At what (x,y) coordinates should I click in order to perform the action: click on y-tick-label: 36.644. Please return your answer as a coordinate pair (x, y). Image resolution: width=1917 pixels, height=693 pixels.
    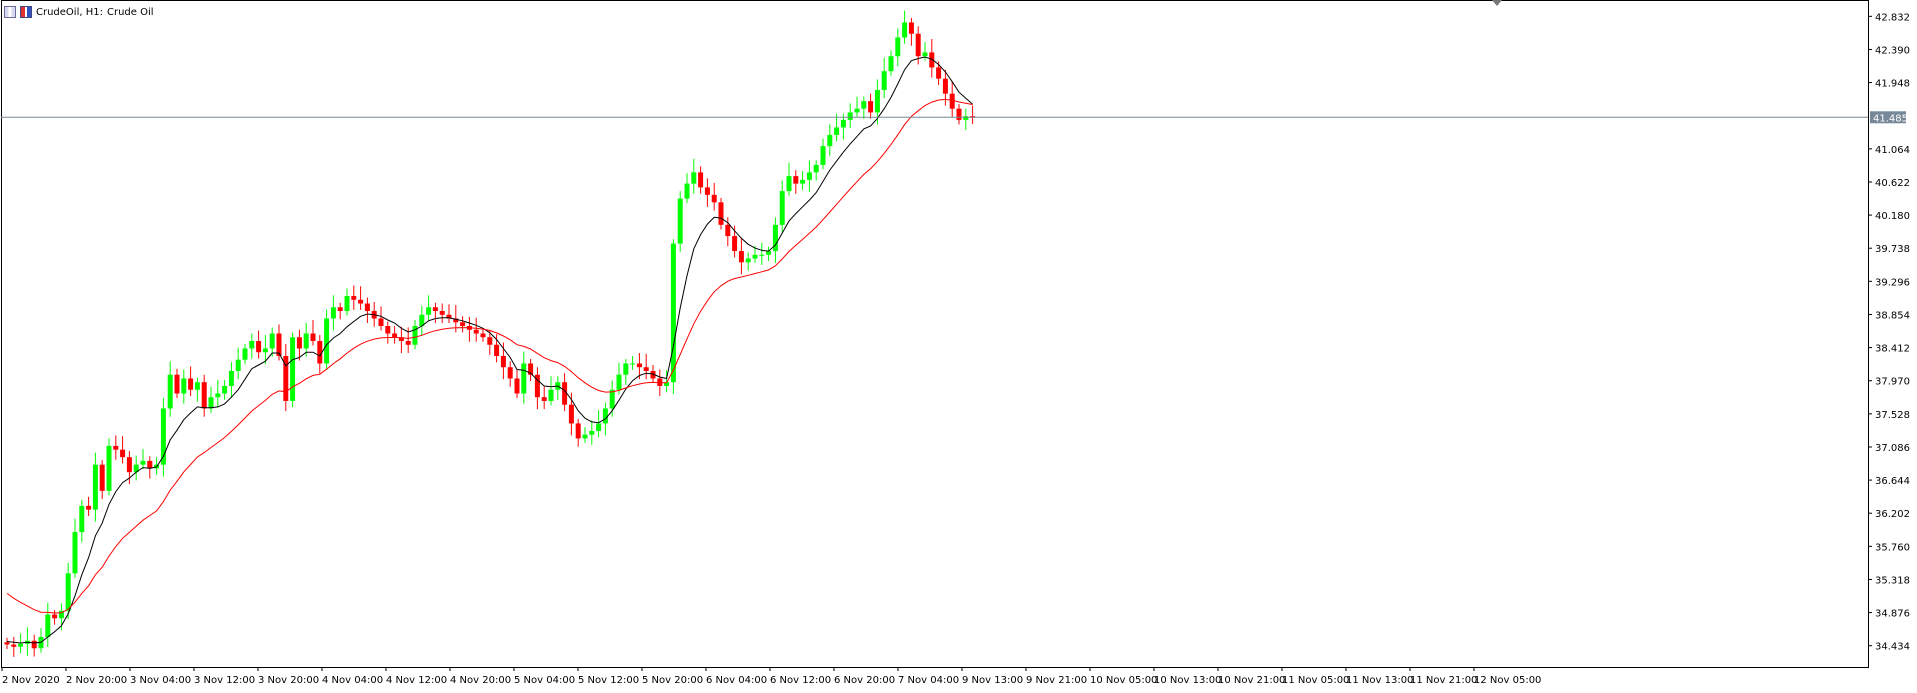
    Looking at the image, I should click on (1892, 481).